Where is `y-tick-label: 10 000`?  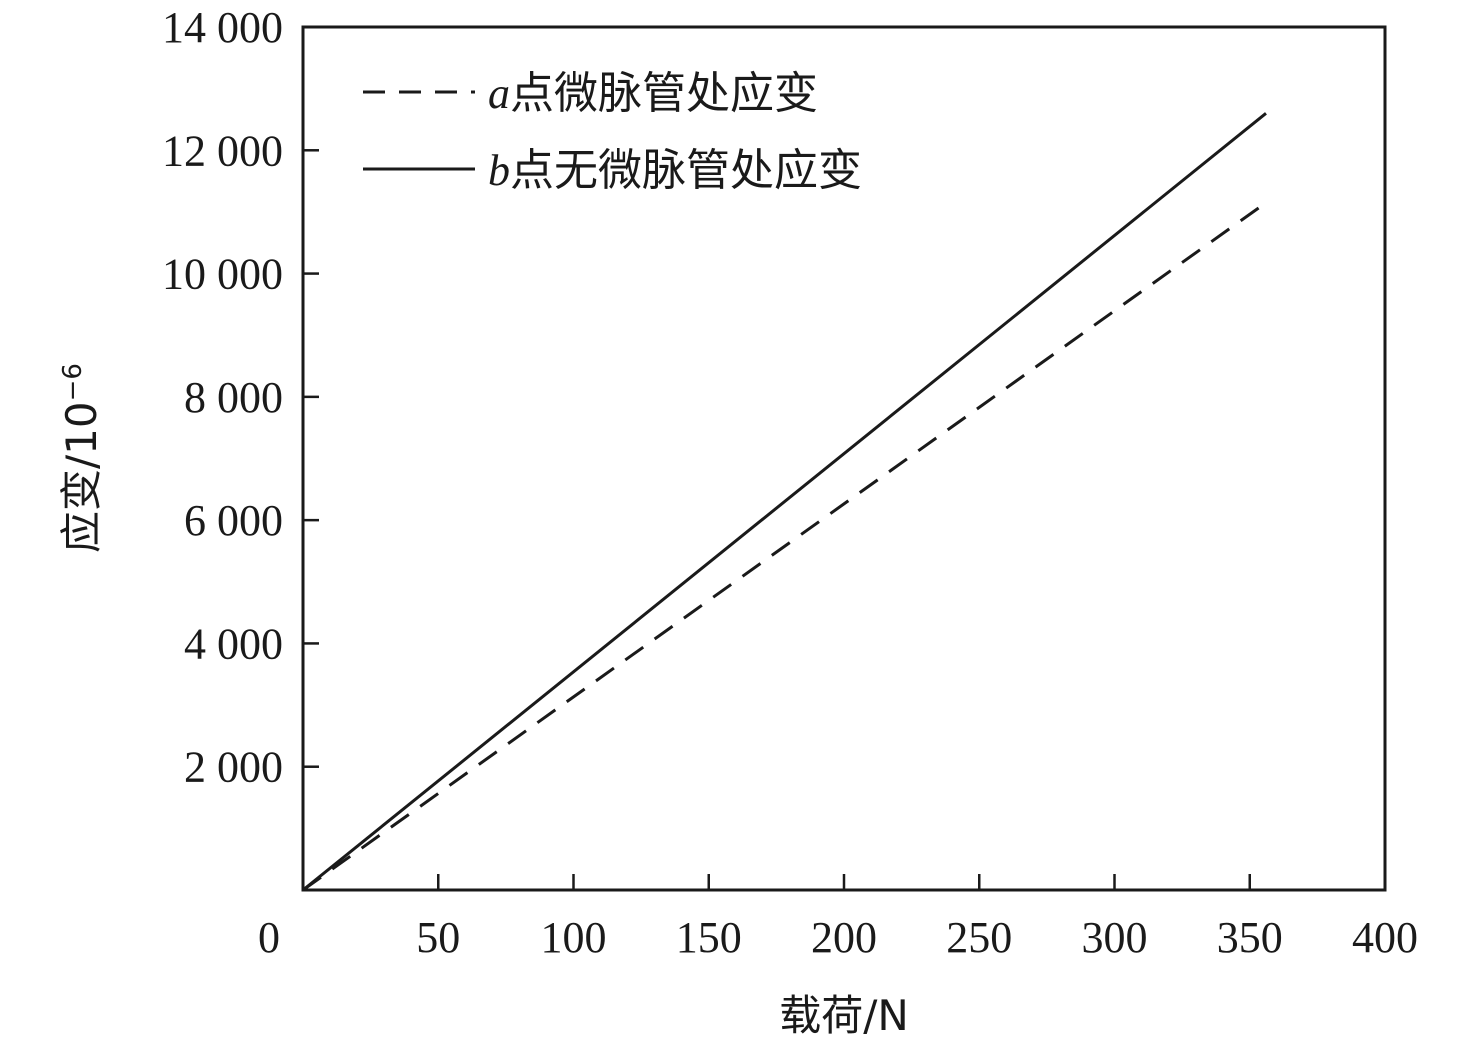 y-tick-label: 10 000 is located at coordinates (222, 274).